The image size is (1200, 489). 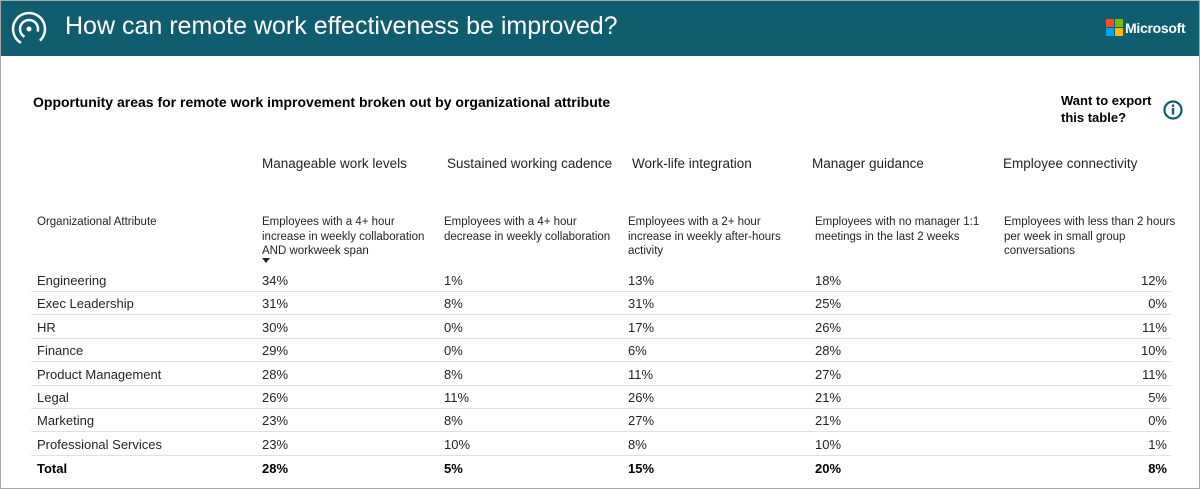 What do you see at coordinates (692, 163) in the screenshot?
I see `group-header: Work-life integration` at bounding box center [692, 163].